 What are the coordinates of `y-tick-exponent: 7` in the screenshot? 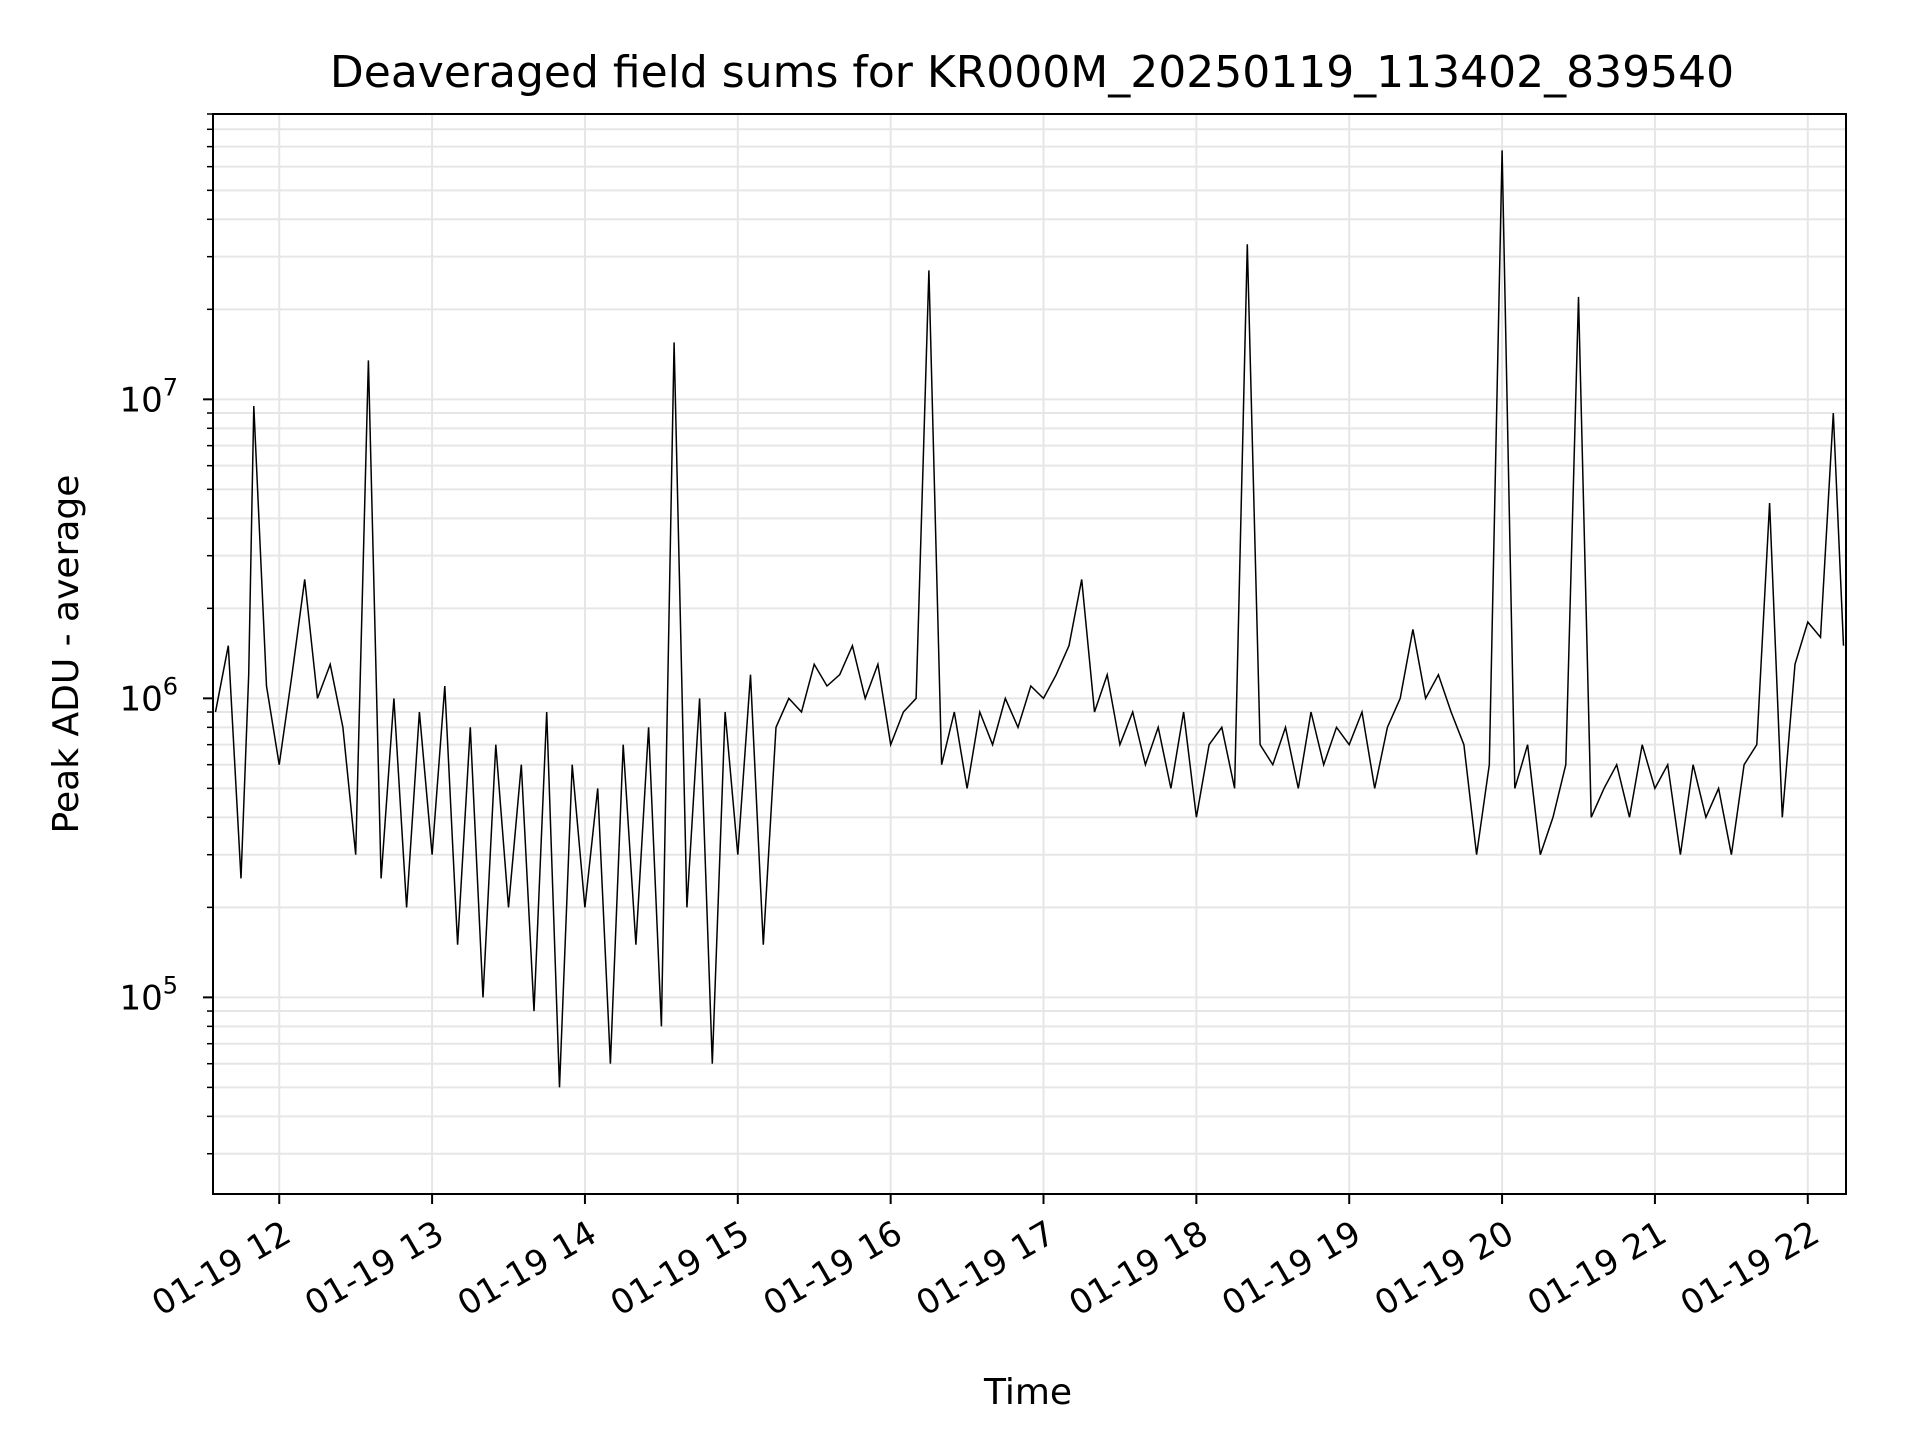 It's located at (170, 387).